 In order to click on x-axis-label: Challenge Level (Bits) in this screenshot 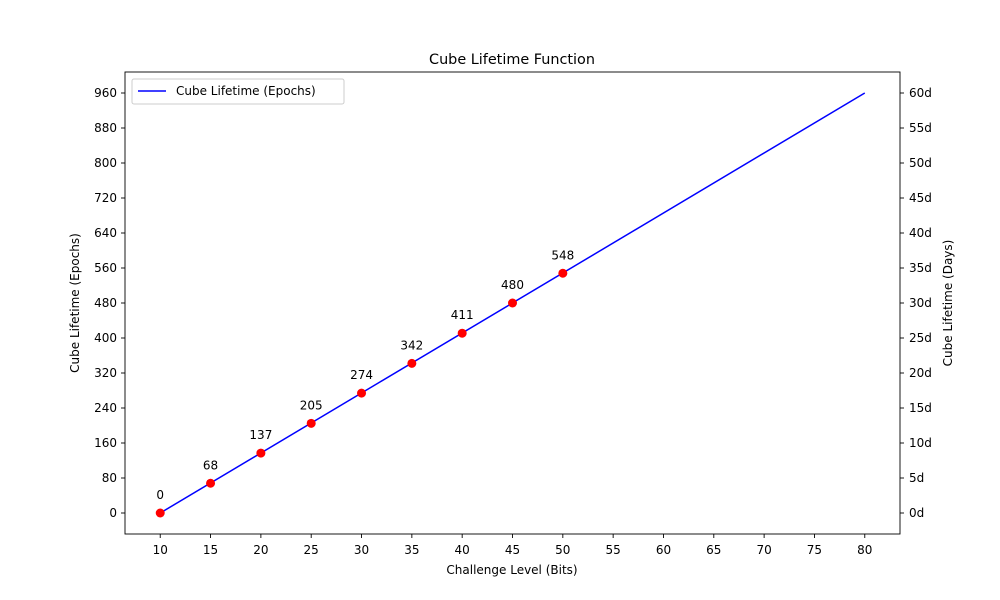, I will do `click(511, 570)`.